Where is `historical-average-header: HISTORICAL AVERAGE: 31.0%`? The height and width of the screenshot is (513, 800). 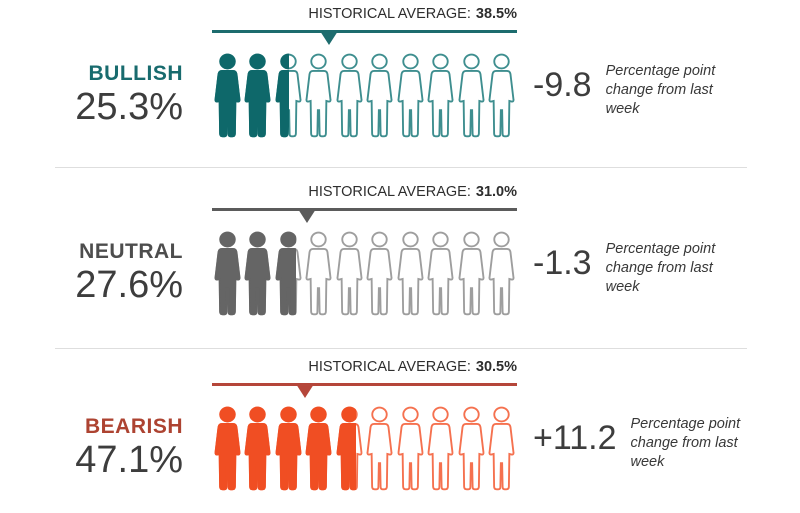 historical-average-header: HISTORICAL AVERAGE: 31.0% is located at coordinates (364, 192).